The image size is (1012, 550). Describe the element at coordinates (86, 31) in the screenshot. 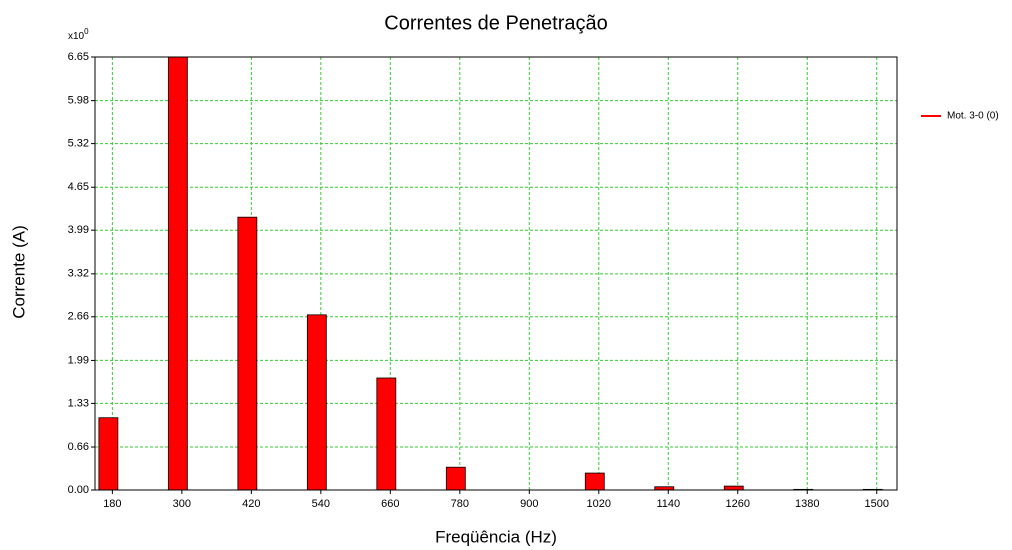

I see `multiplier-exponent: 0` at that location.